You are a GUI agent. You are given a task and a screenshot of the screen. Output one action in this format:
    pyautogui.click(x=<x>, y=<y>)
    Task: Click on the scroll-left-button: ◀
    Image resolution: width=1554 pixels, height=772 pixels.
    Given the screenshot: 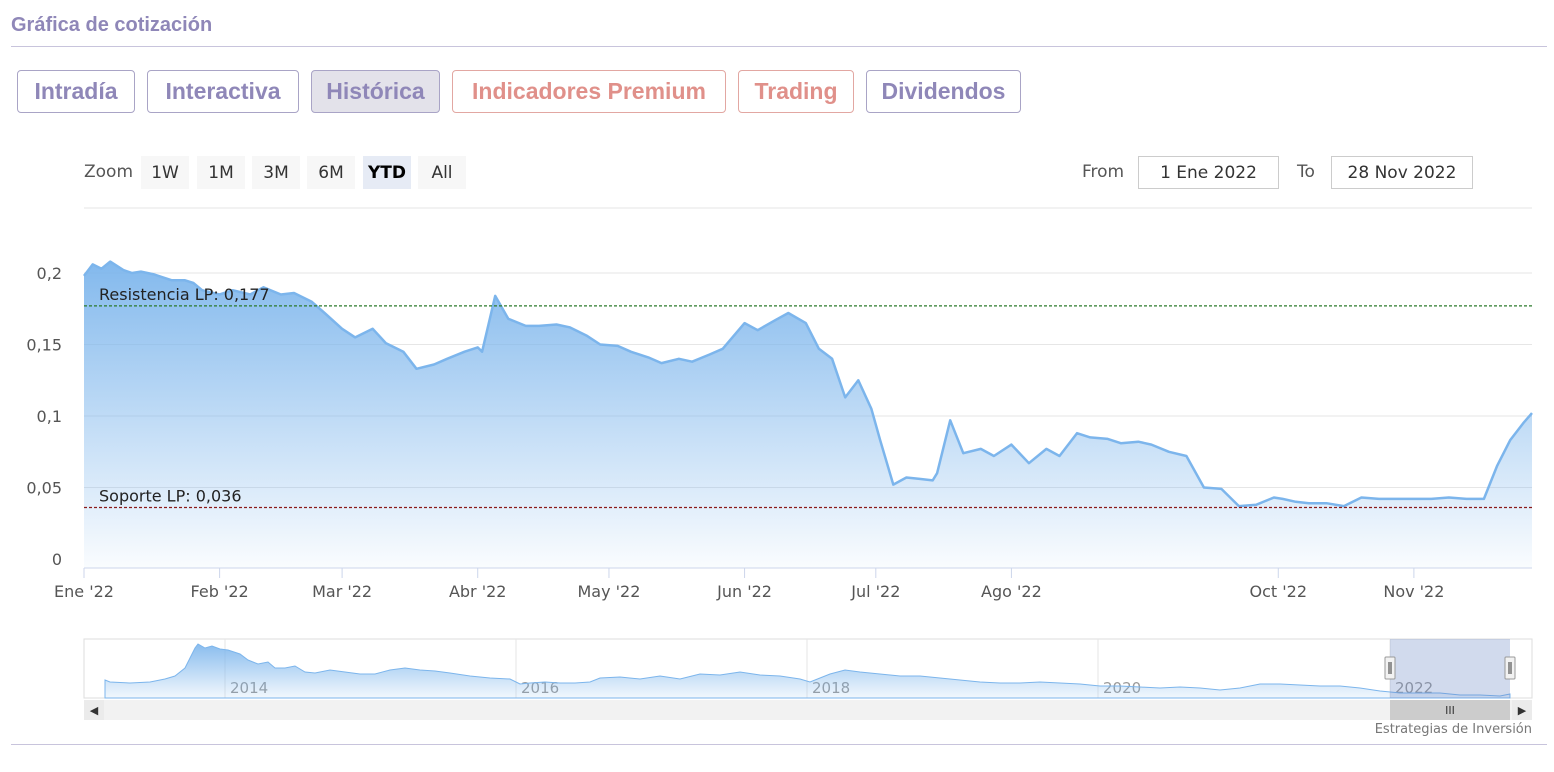 What is the action you would take?
    pyautogui.click(x=94, y=710)
    